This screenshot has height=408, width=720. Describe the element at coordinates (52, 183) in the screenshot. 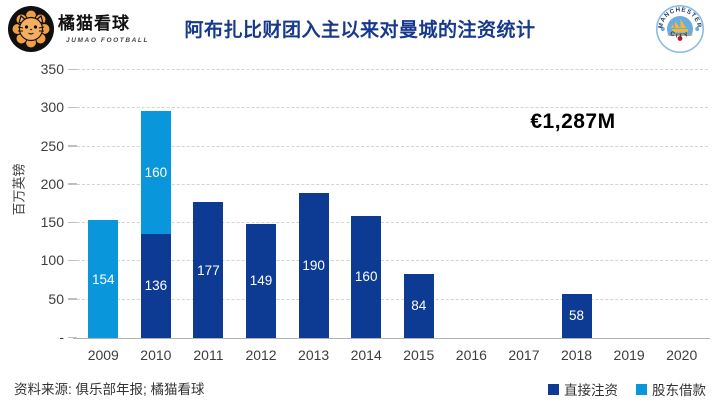

I see `y-axis-tick-label: 200` at that location.